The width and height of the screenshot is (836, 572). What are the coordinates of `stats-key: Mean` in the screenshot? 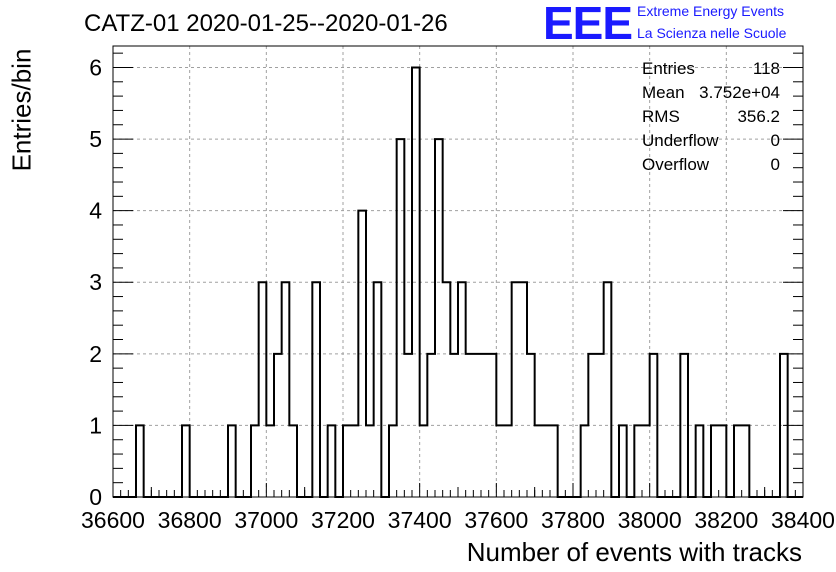 It's located at (663, 92).